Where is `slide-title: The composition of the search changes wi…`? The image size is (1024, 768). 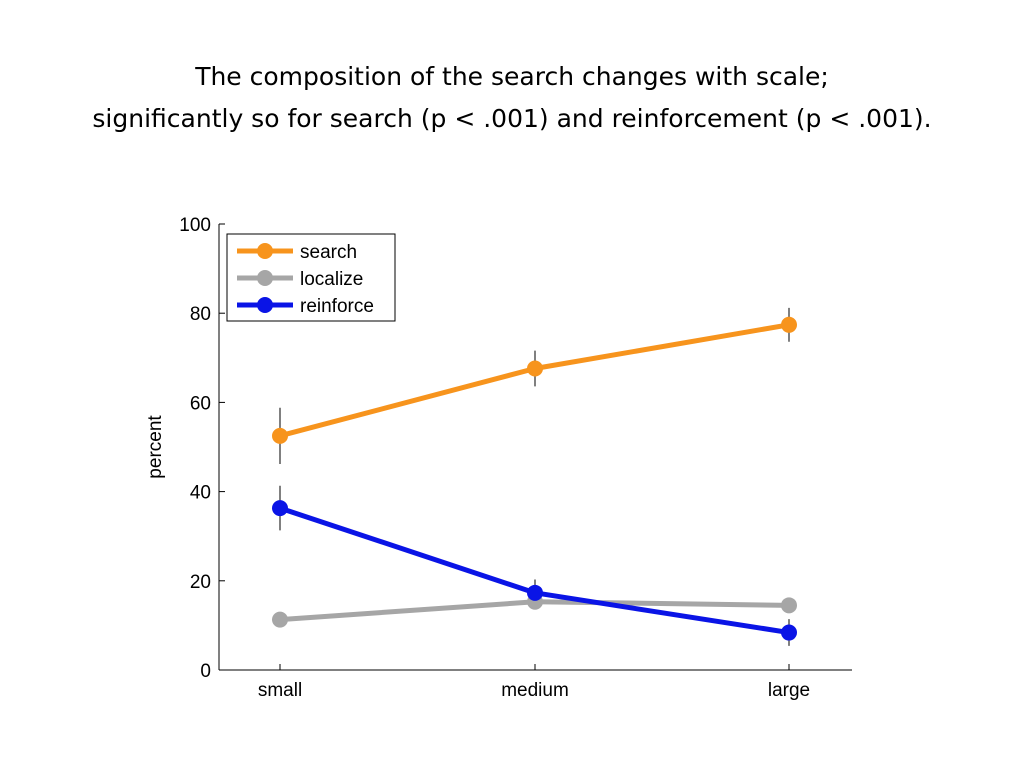
slide-title: The composition of the search changes wi… is located at coordinates (512, 98).